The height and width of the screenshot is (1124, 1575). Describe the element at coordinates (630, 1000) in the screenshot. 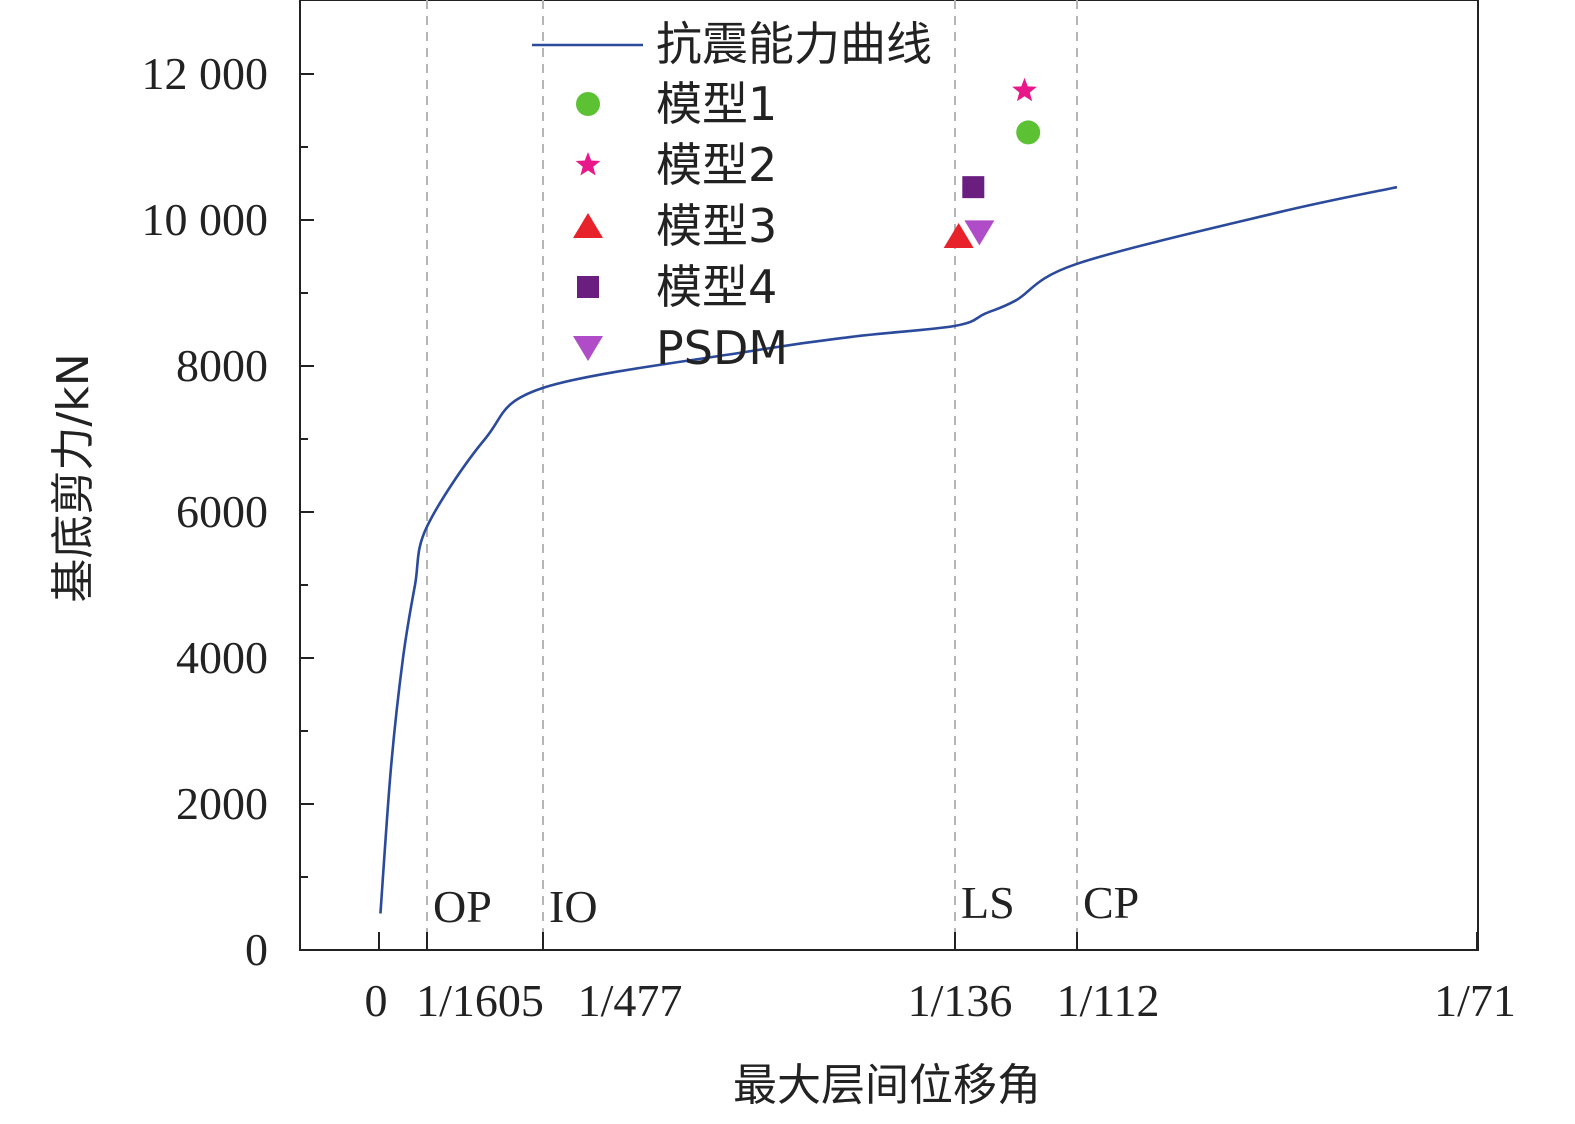

I see `x-tick-label: 1/477` at that location.